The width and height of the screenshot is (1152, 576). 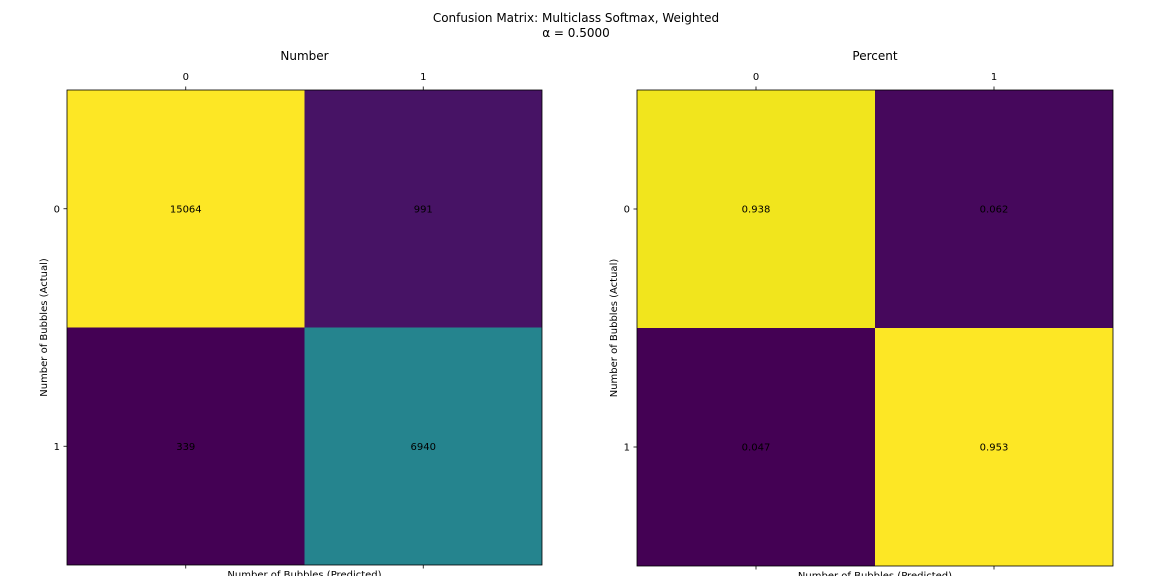 I want to click on cell-value-label: 0.953, so click(x=994, y=448).